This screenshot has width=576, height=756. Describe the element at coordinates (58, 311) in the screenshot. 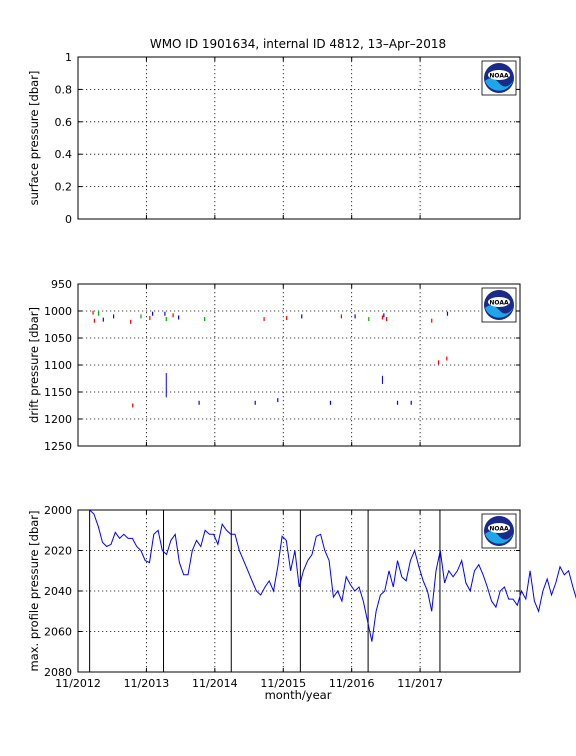

I see `y-tick-label: 1000` at that location.